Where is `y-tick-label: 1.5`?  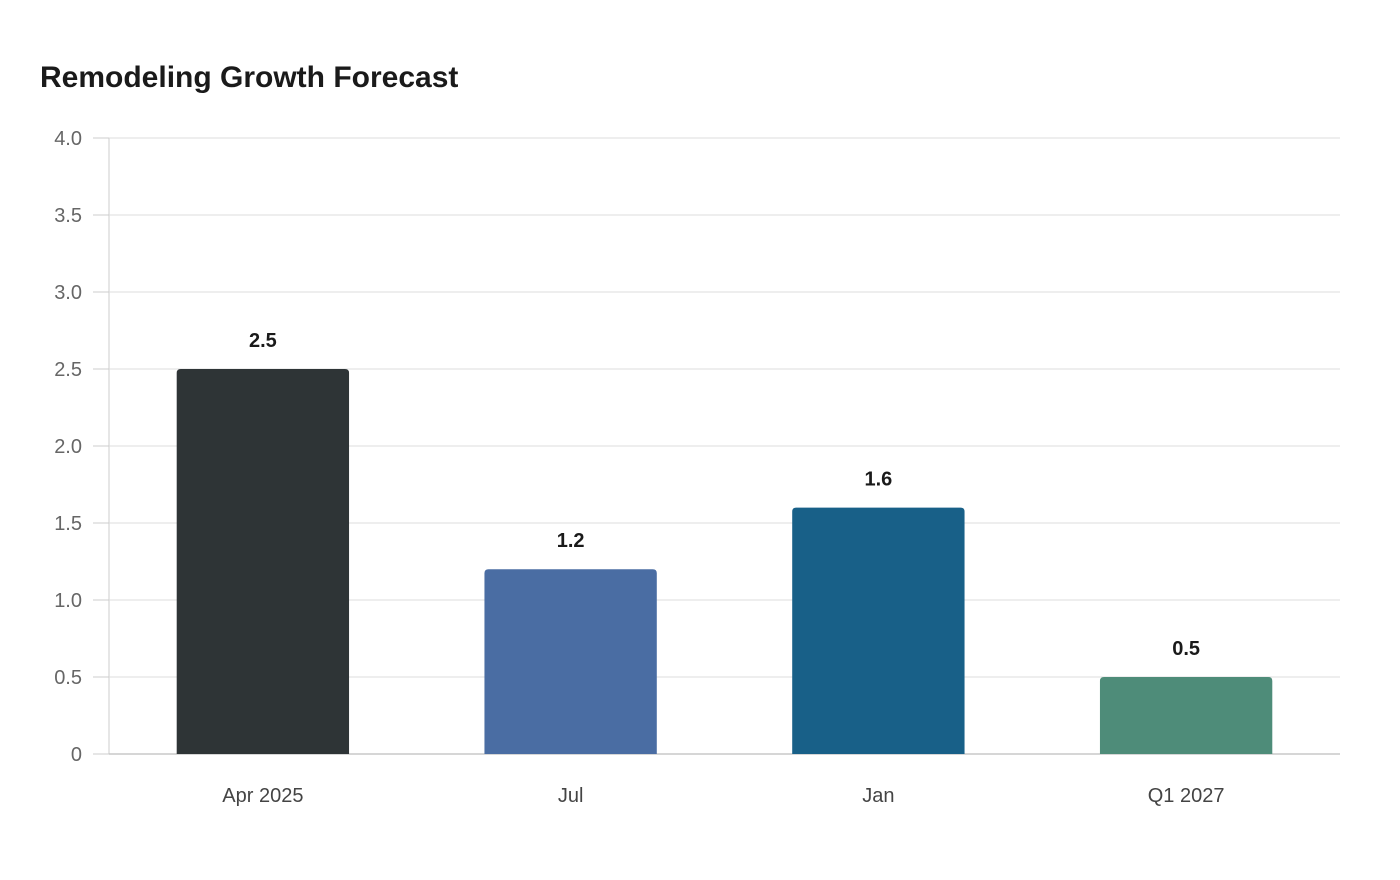
y-tick-label: 1.5 is located at coordinates (68, 524).